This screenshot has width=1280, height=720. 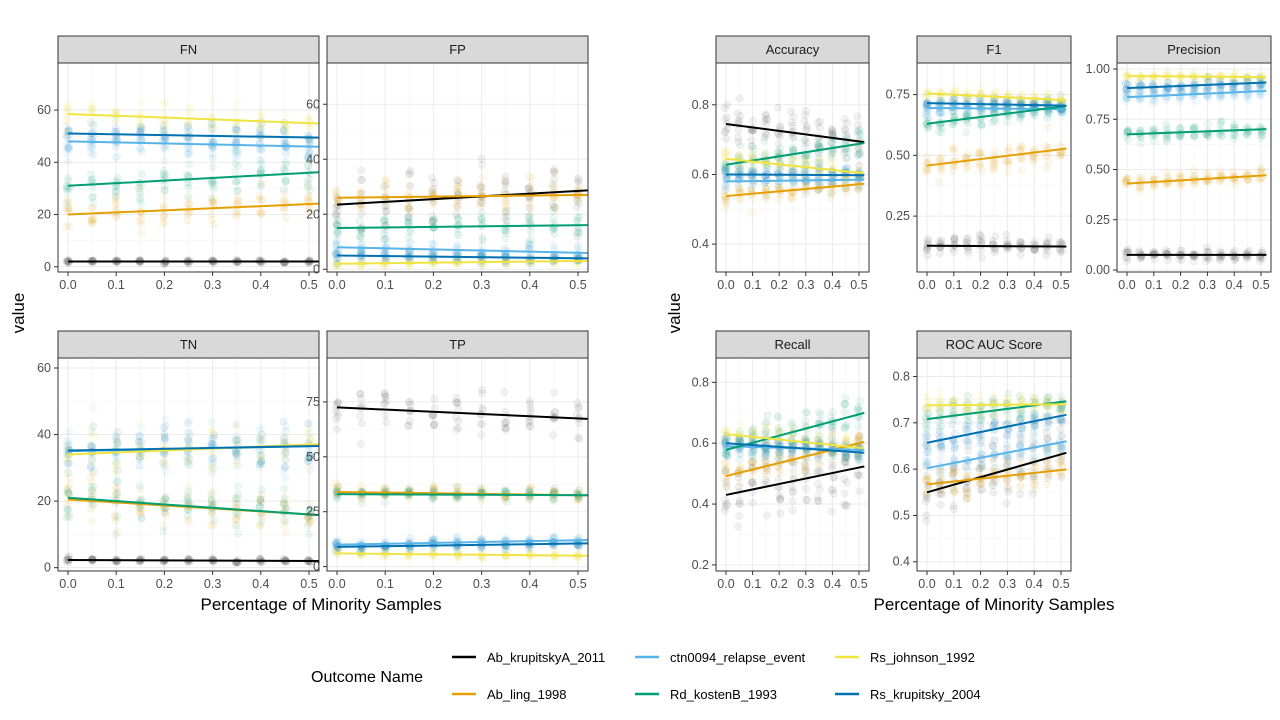 I want to click on facet-strip, so click(x=188, y=49).